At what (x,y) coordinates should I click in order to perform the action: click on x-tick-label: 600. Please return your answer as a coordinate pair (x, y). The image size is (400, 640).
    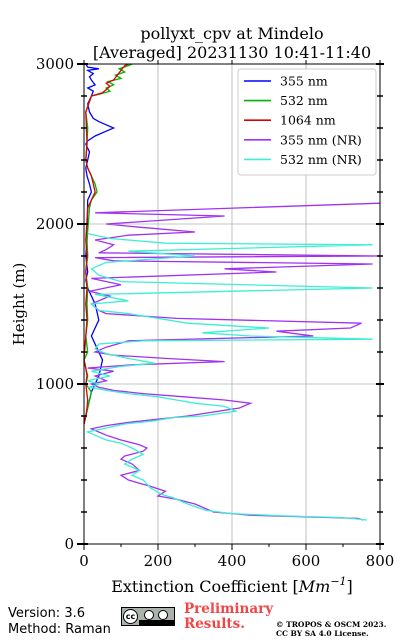
    Looking at the image, I should click on (306, 561).